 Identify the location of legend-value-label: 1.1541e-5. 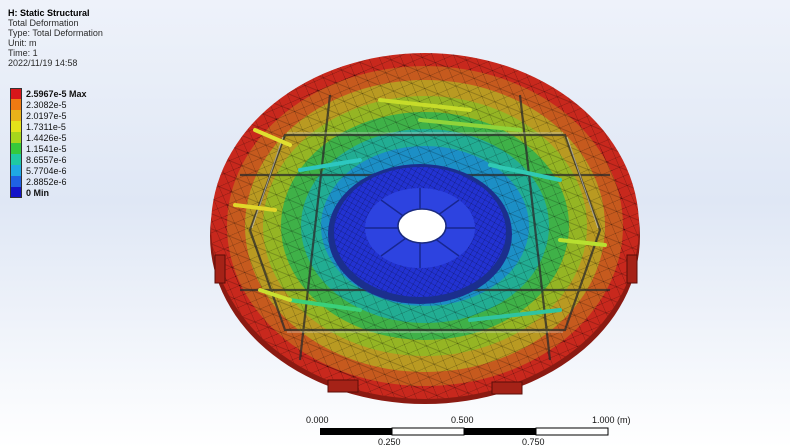
(46, 149).